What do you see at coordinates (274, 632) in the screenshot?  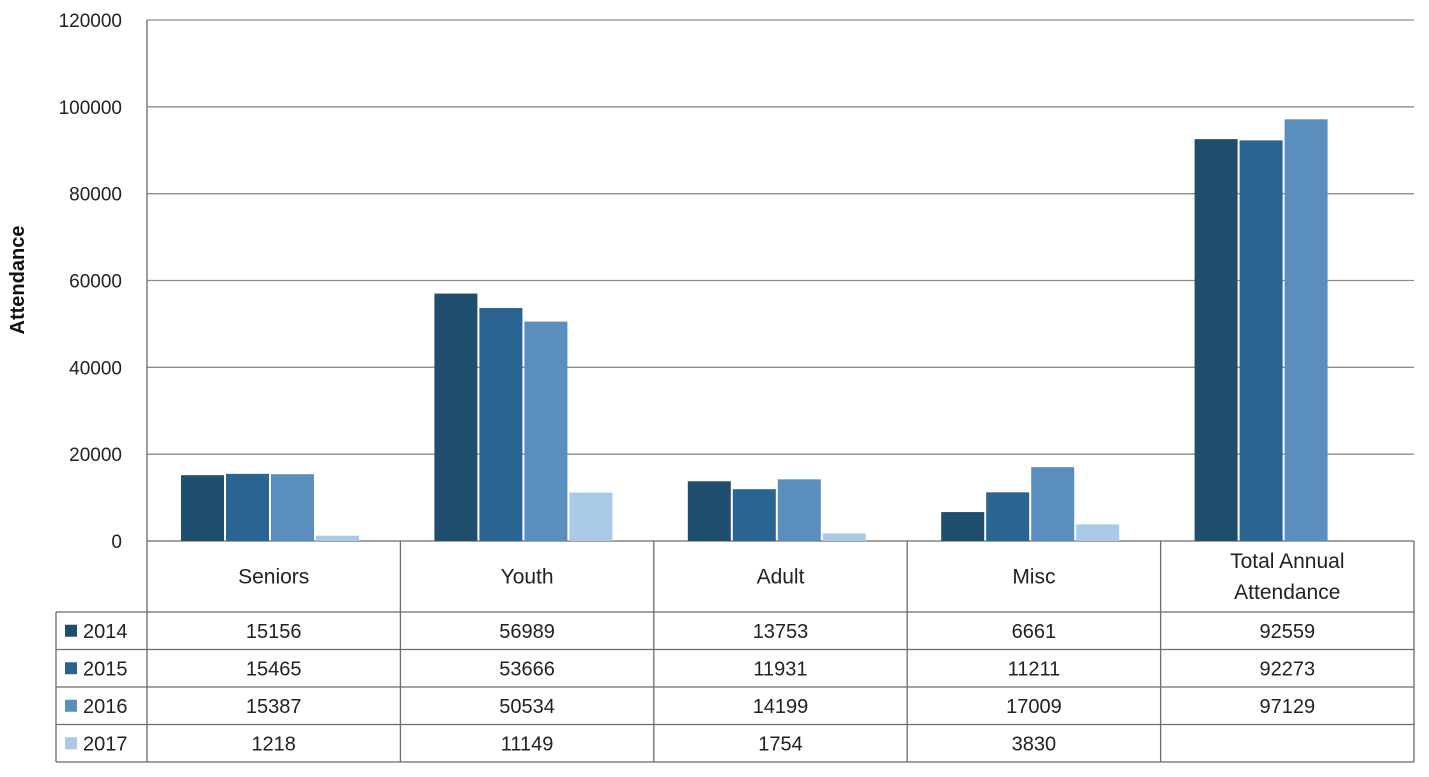 I see `table-cell: 15156` at bounding box center [274, 632].